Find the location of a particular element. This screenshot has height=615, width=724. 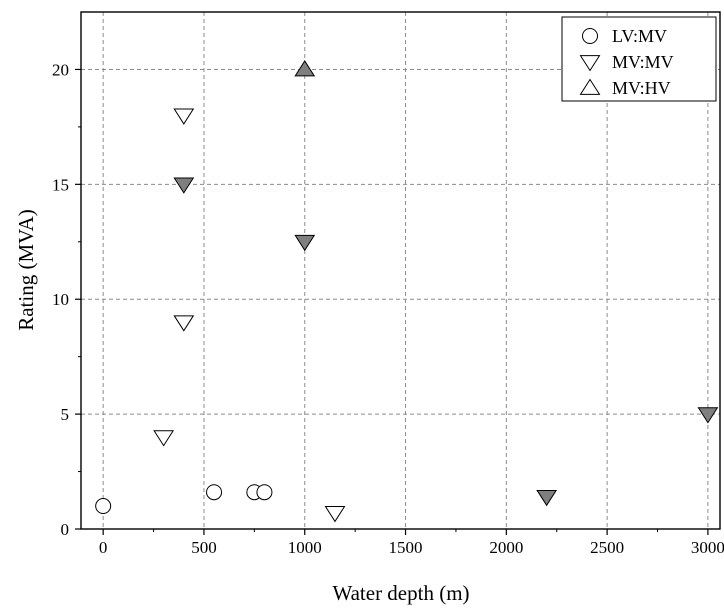

y-tick-label: 0 is located at coordinates (65, 529).